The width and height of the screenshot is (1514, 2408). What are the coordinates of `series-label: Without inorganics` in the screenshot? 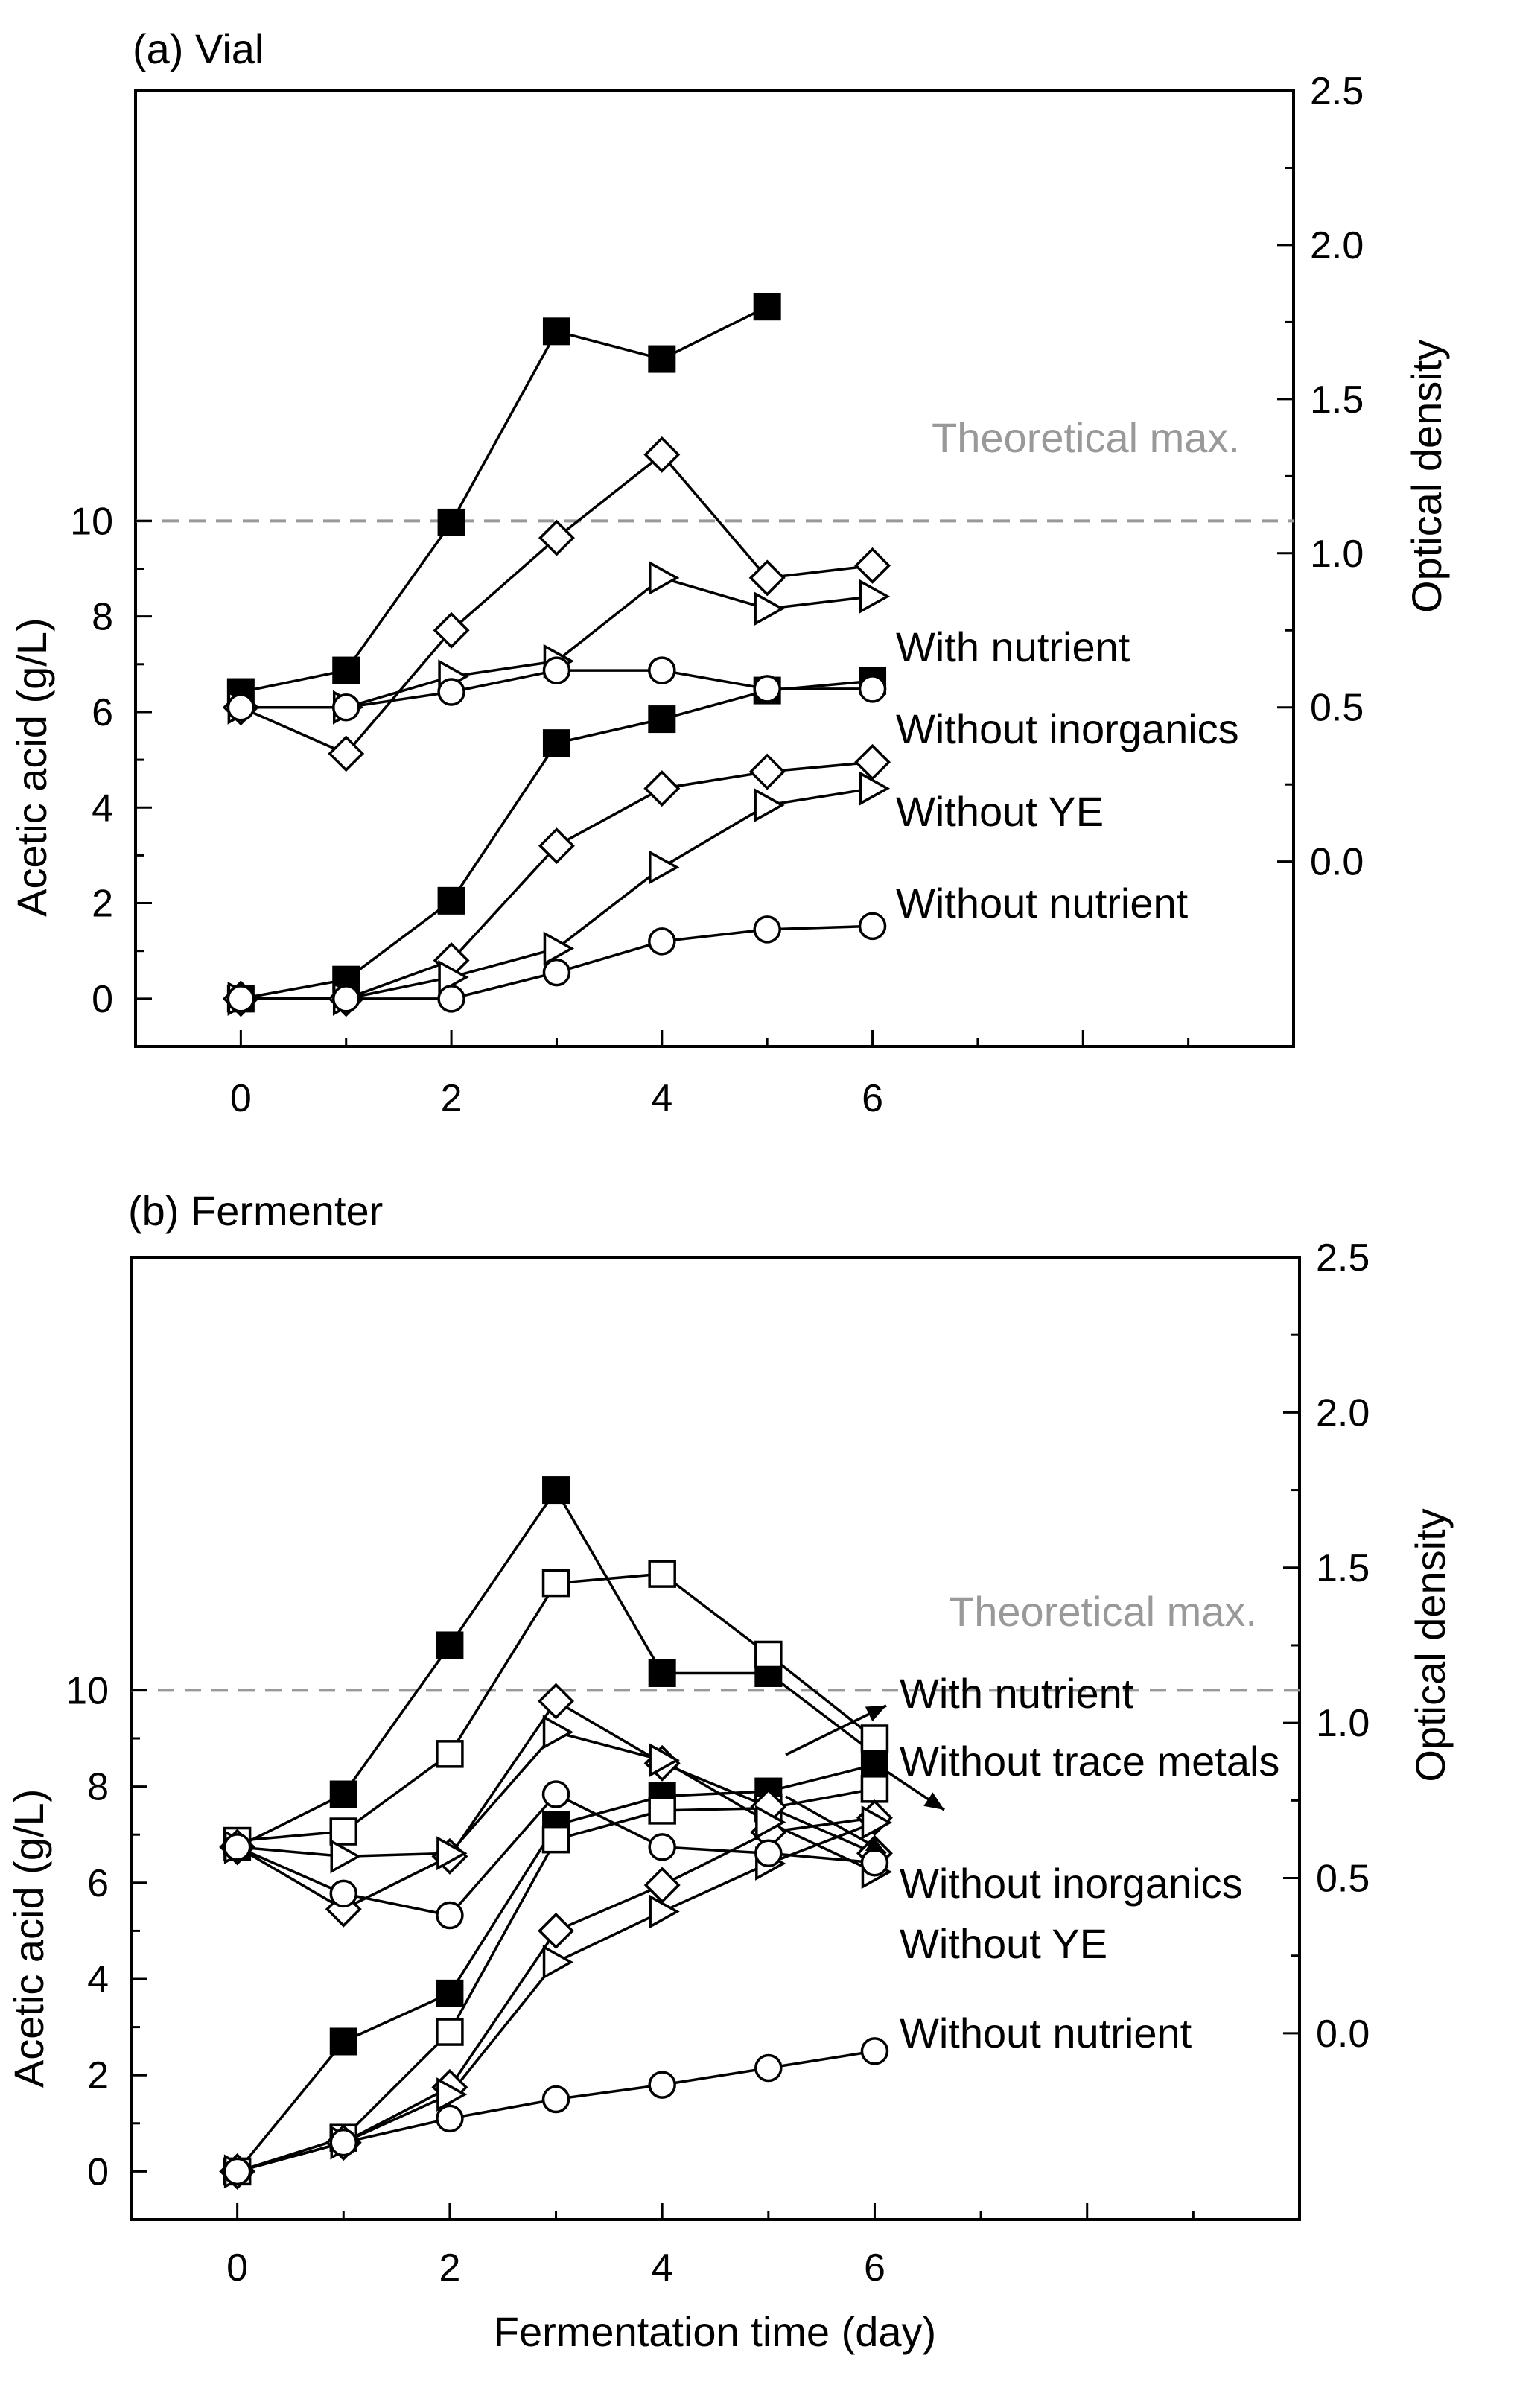 It's located at (1067, 729).